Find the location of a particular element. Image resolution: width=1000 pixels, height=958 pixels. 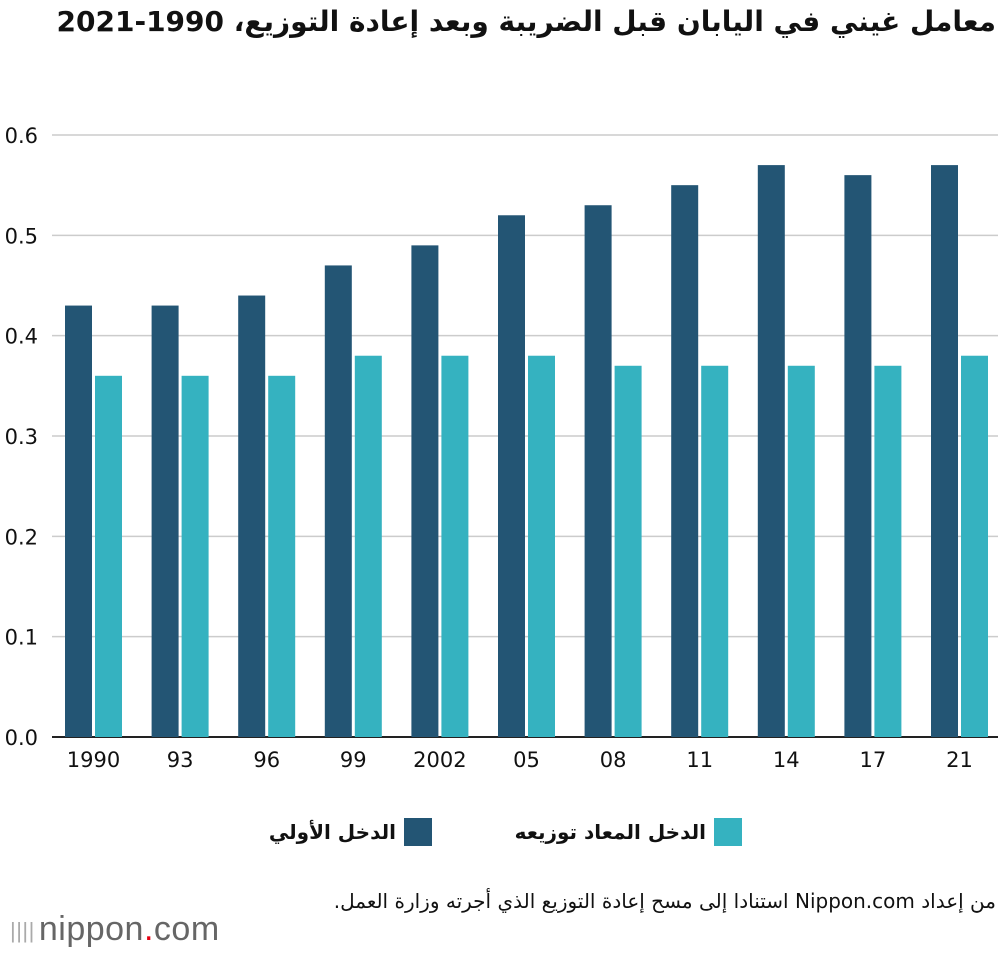

logo-suffix: com is located at coordinates (186, 929).